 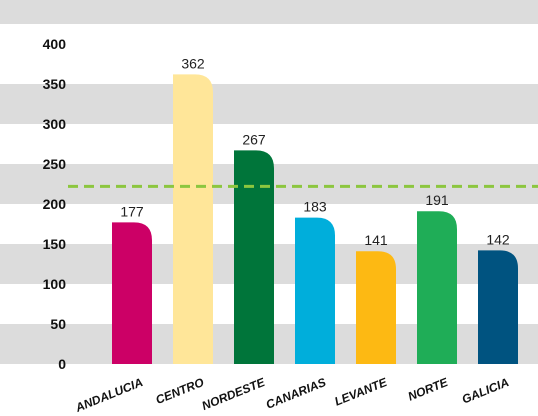 I want to click on bar-andalucia, so click(x=132, y=293).